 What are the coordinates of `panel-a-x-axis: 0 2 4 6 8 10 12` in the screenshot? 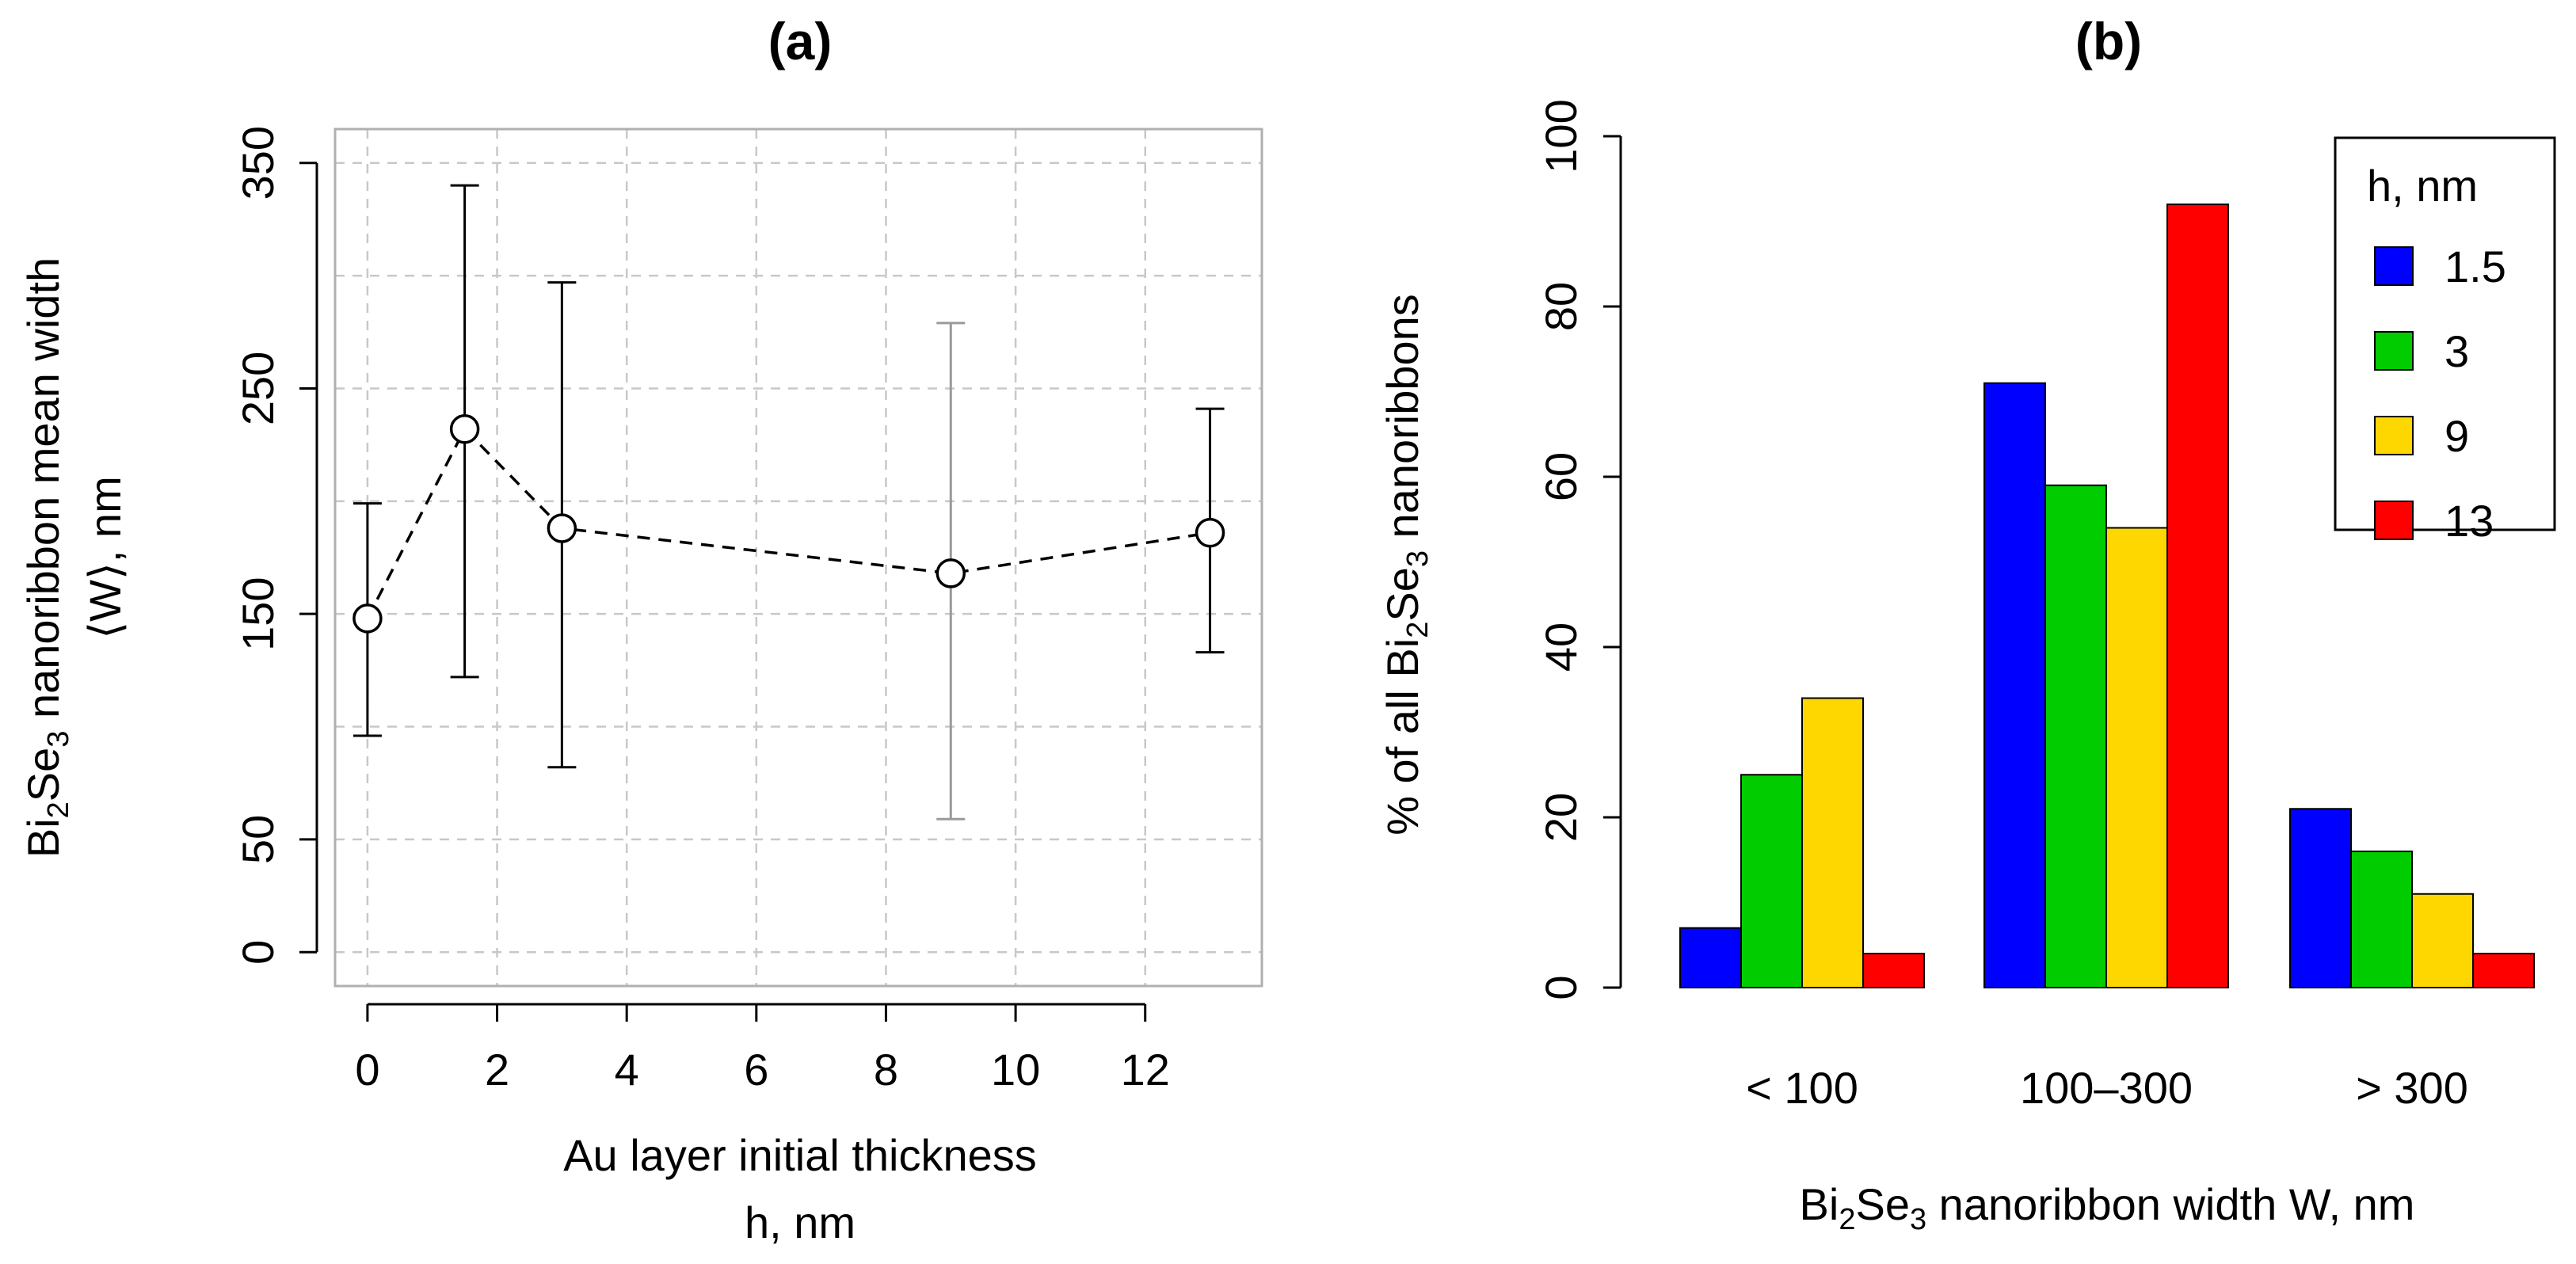 It's located at (763, 1049).